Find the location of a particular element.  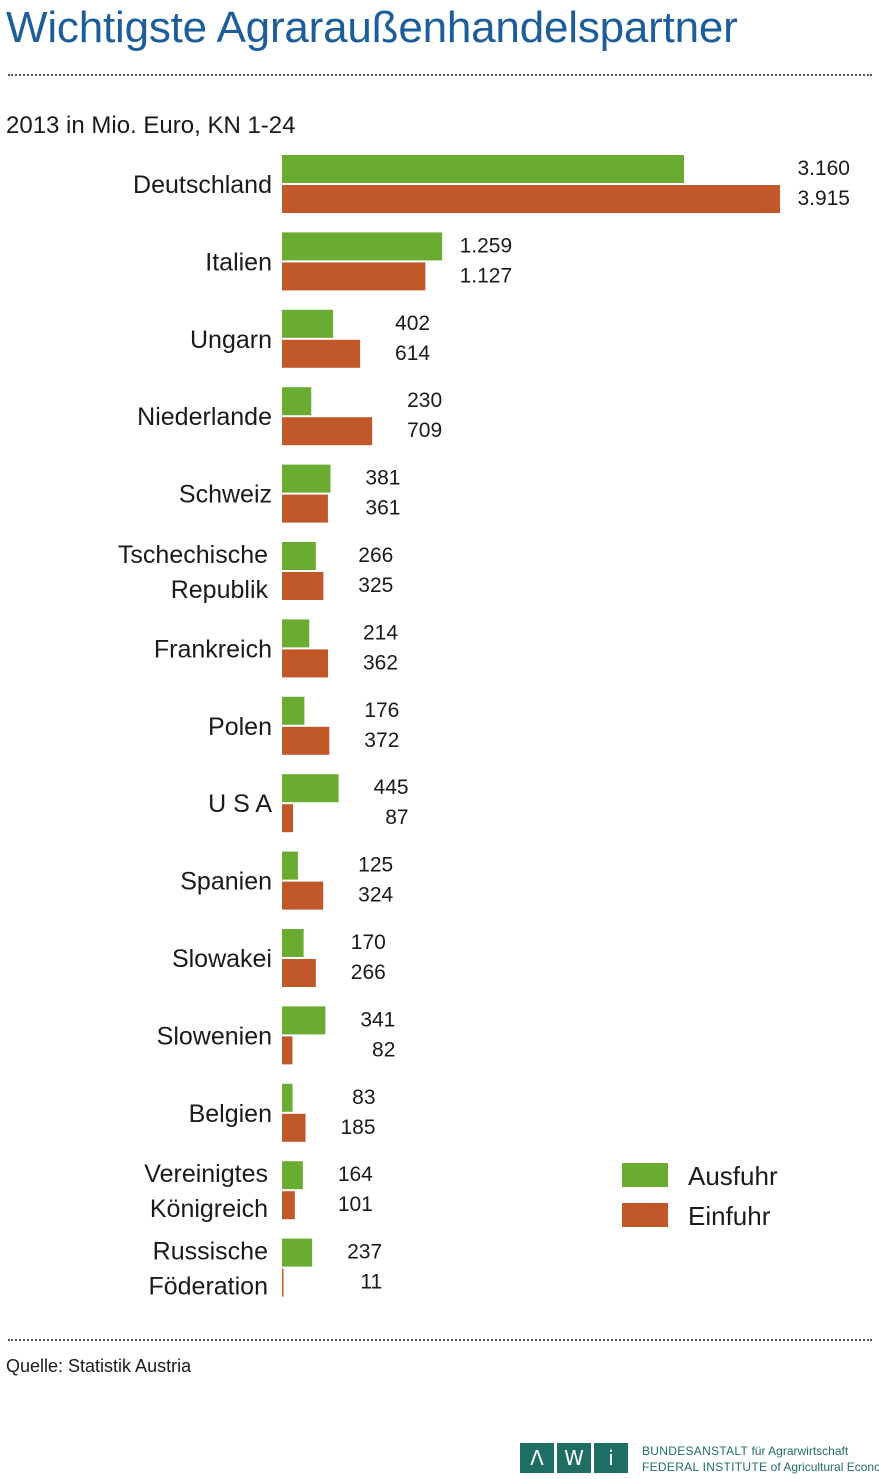

einfuhr-value-label: 325 is located at coordinates (375, 585).